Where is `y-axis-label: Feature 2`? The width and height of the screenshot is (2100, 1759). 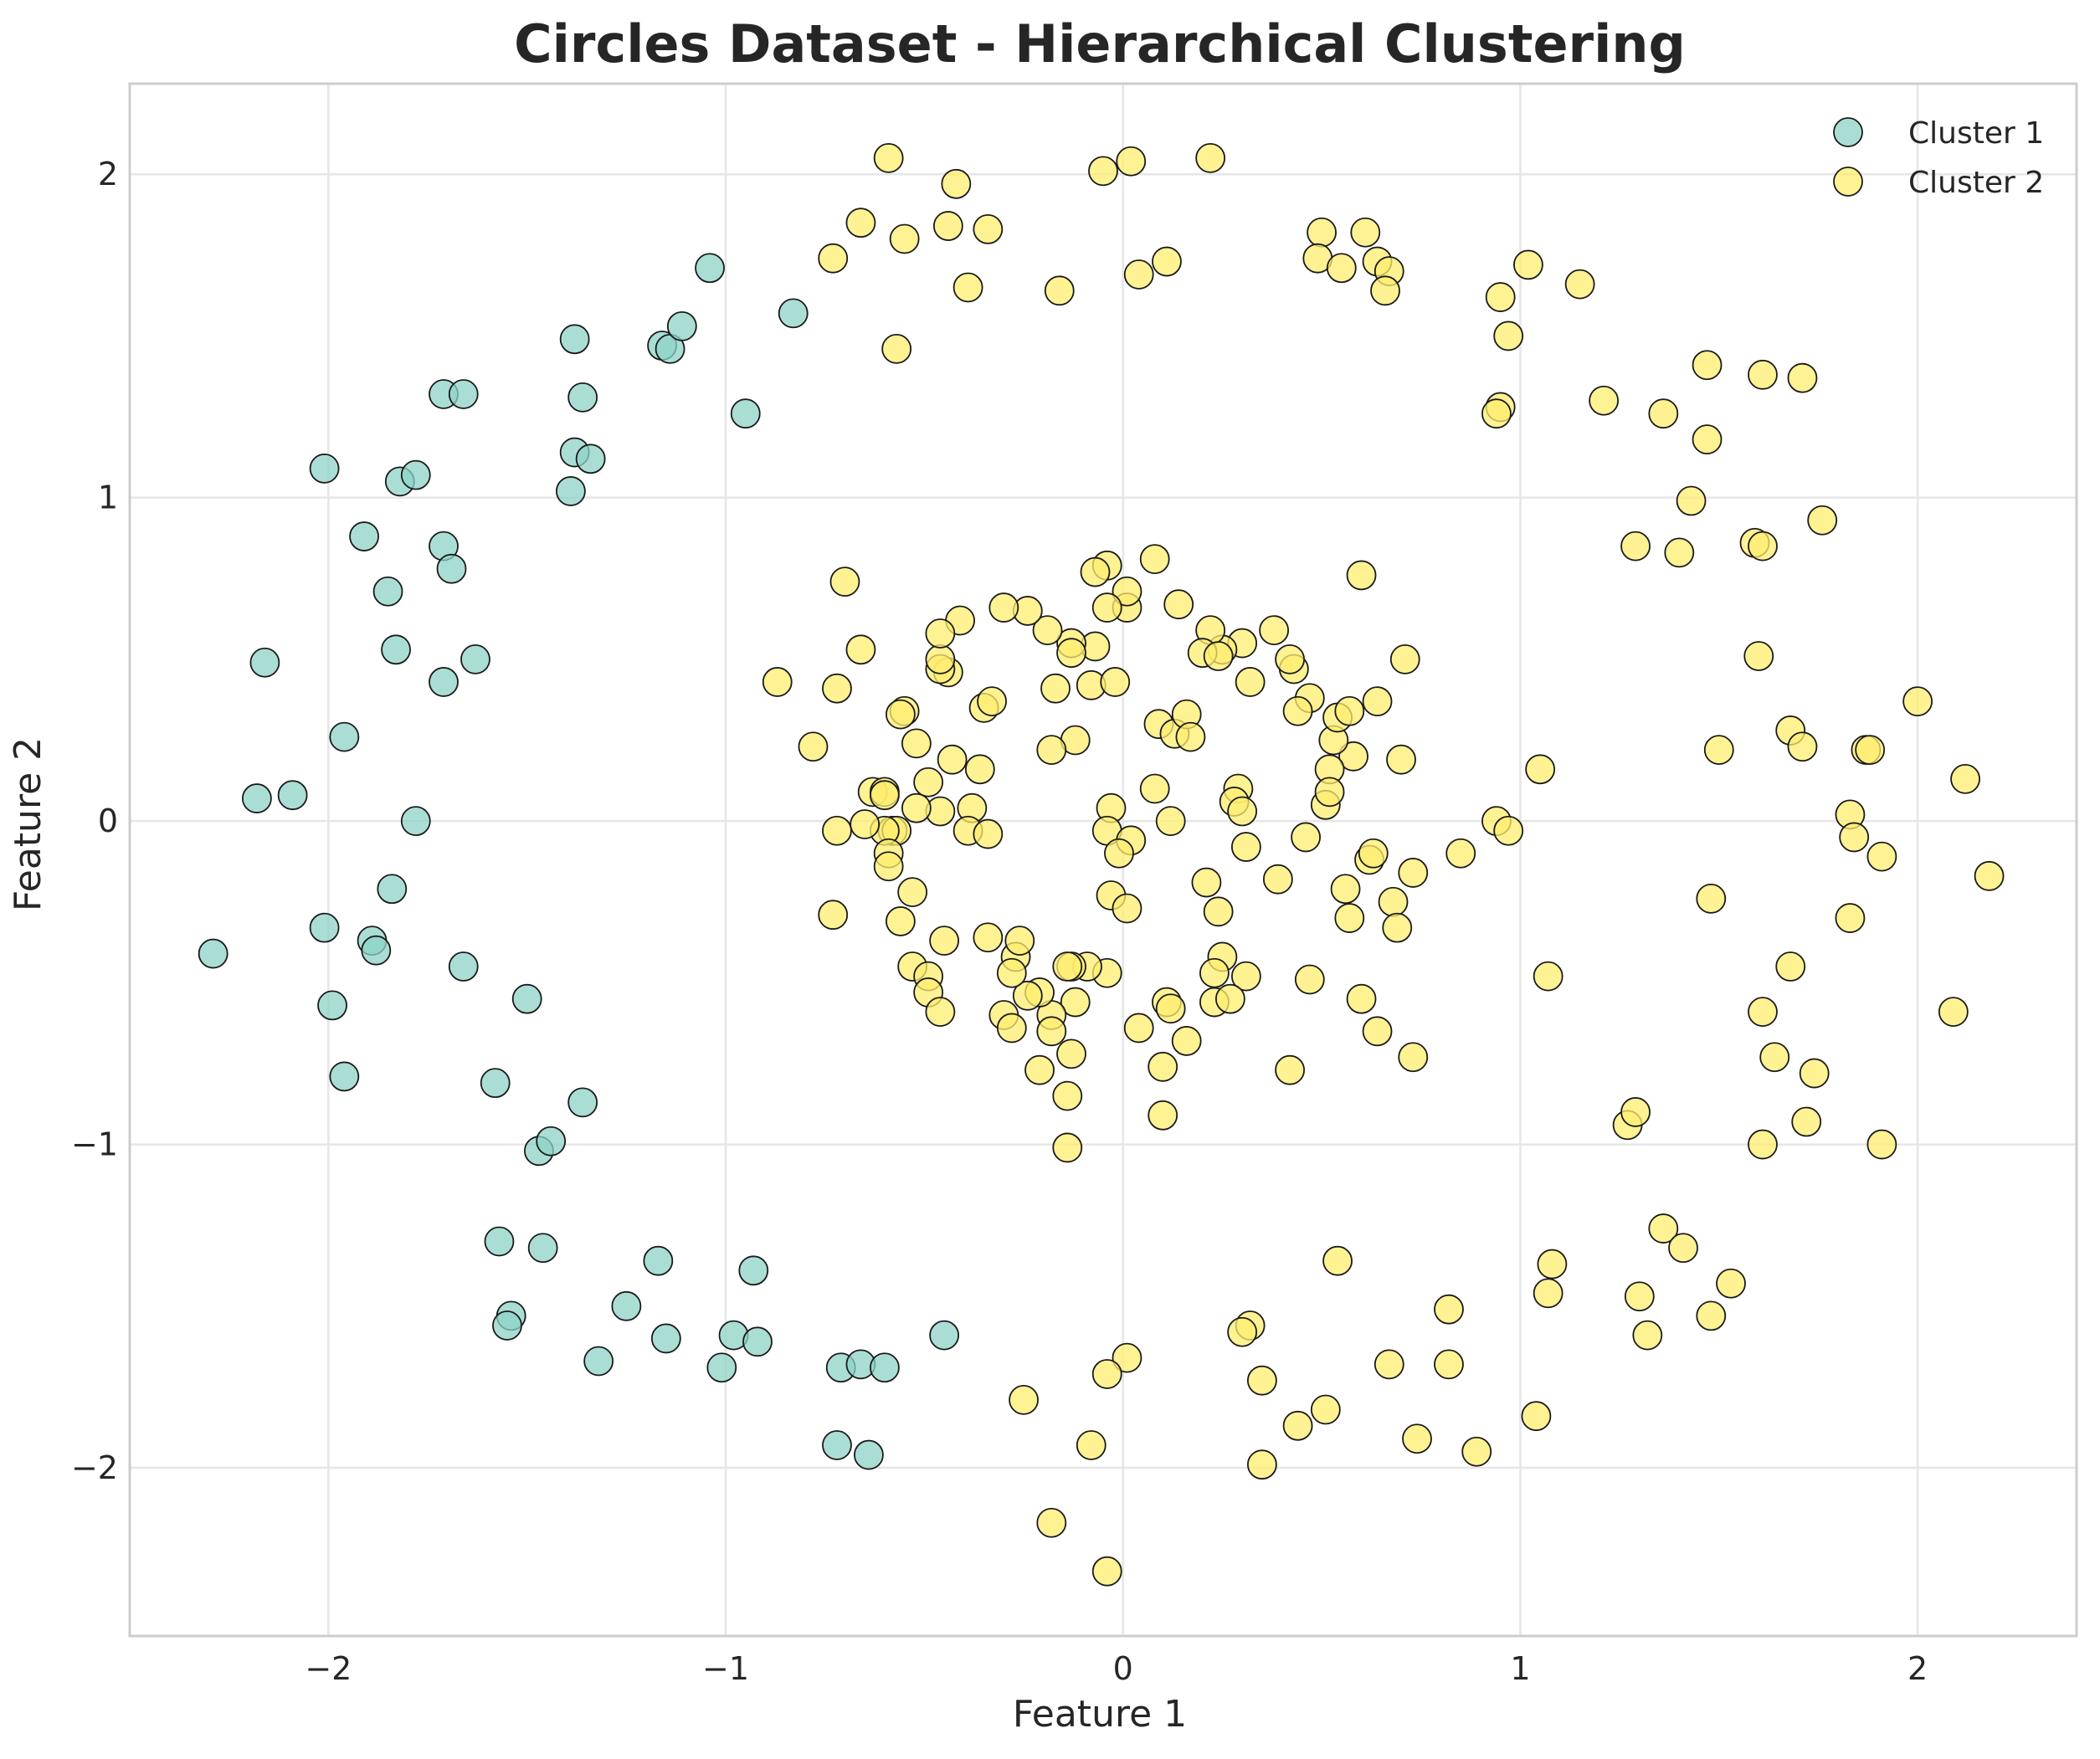 y-axis-label: Feature 2 is located at coordinates (28, 824).